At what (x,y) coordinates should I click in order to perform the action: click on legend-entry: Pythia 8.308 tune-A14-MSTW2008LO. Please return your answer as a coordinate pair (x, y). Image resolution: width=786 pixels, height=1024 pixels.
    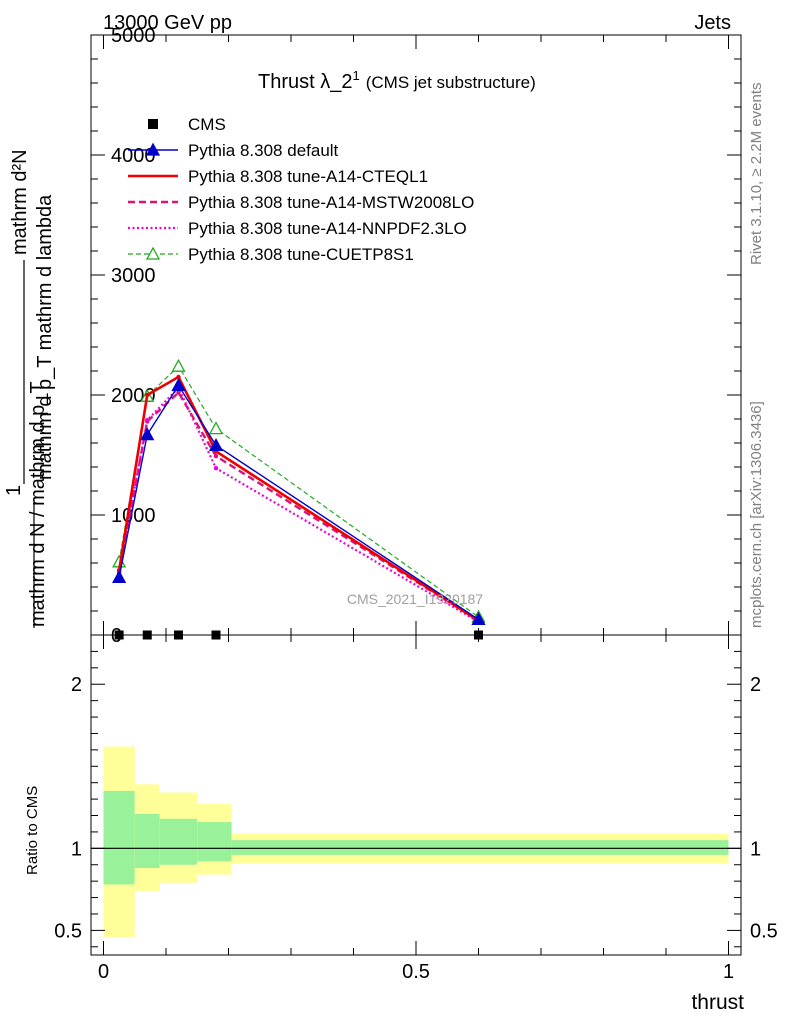
    Looking at the image, I should click on (301, 202).